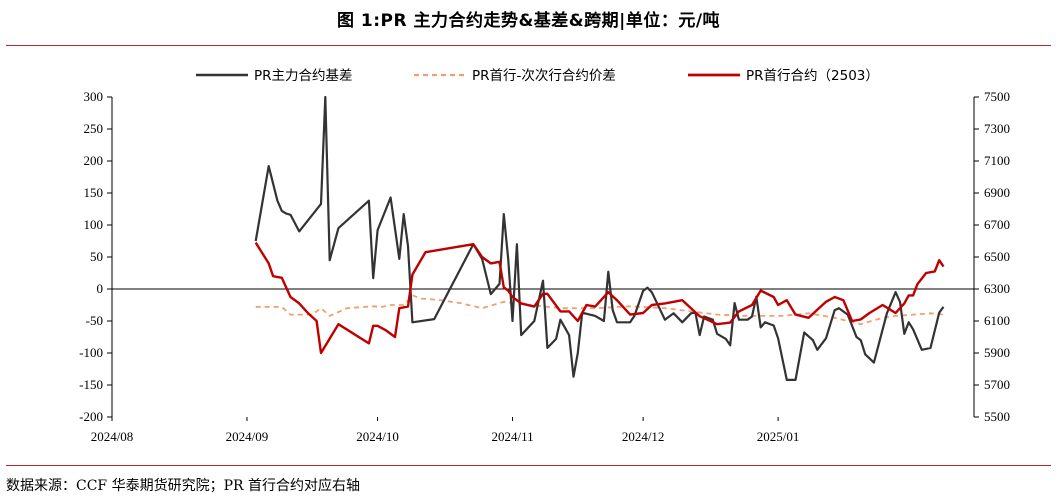  I want to click on right-tick-label: 5700, so click(997, 384).